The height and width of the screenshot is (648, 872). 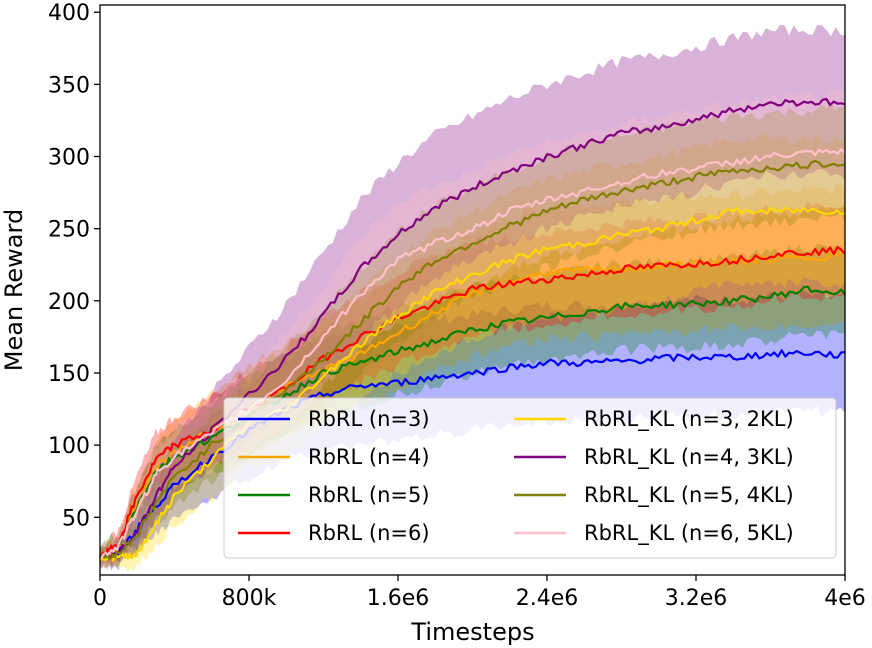 What do you see at coordinates (696, 598) in the screenshot?
I see `x-tick-label: 3.2e6` at bounding box center [696, 598].